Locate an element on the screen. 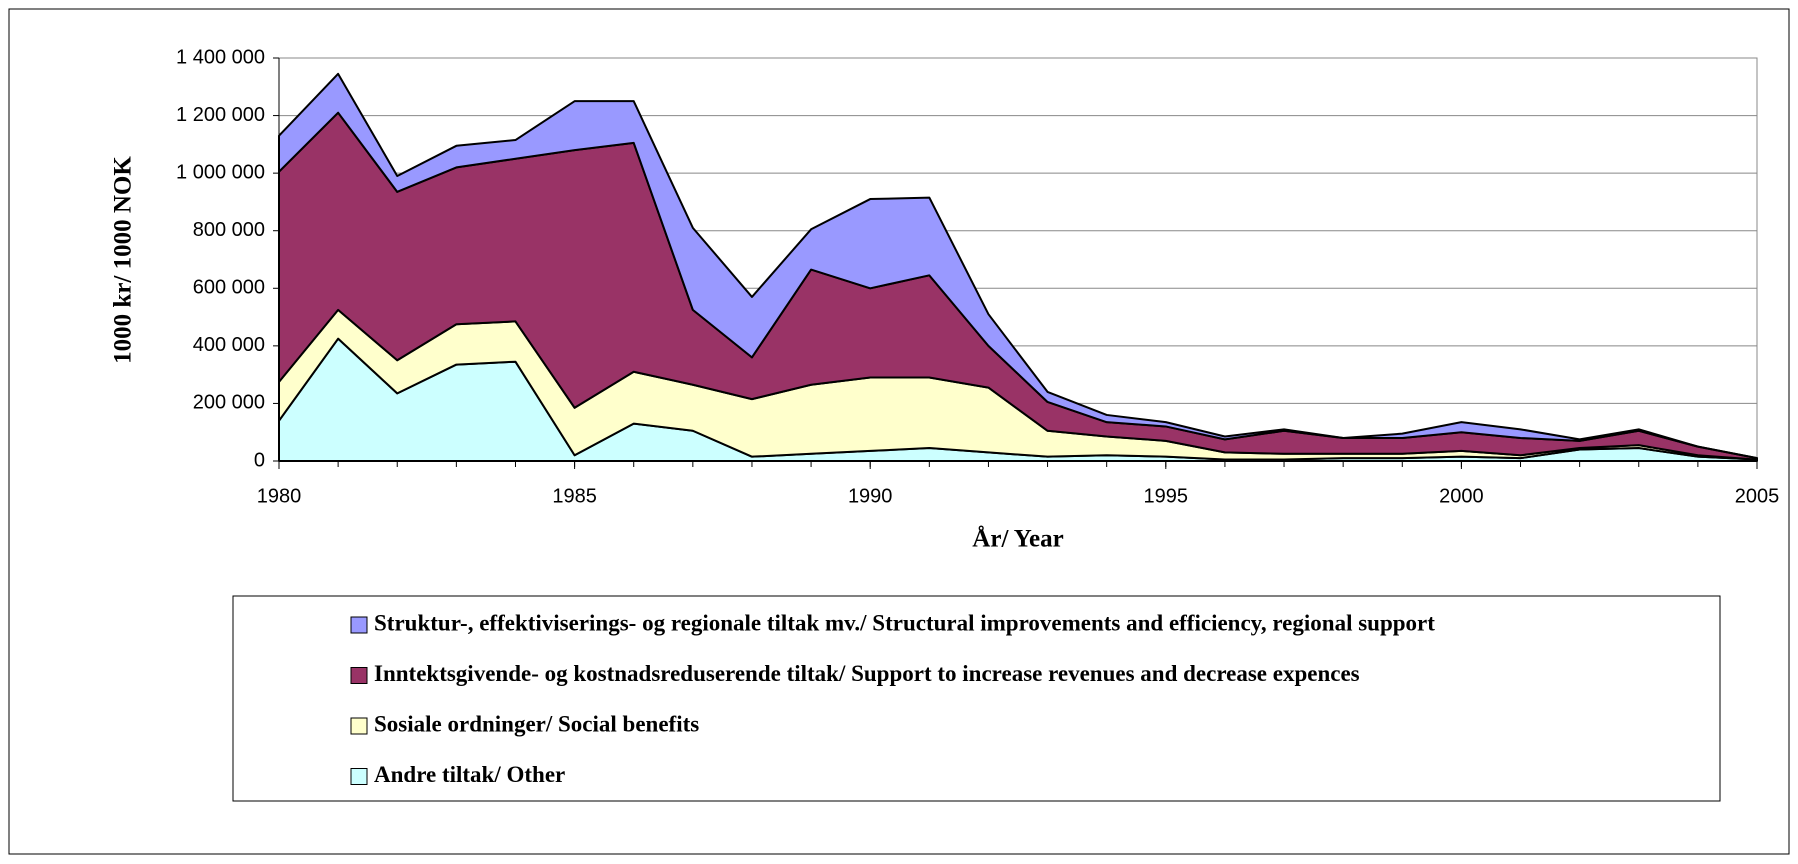  x-tick-label: 1985 is located at coordinates (574, 496).